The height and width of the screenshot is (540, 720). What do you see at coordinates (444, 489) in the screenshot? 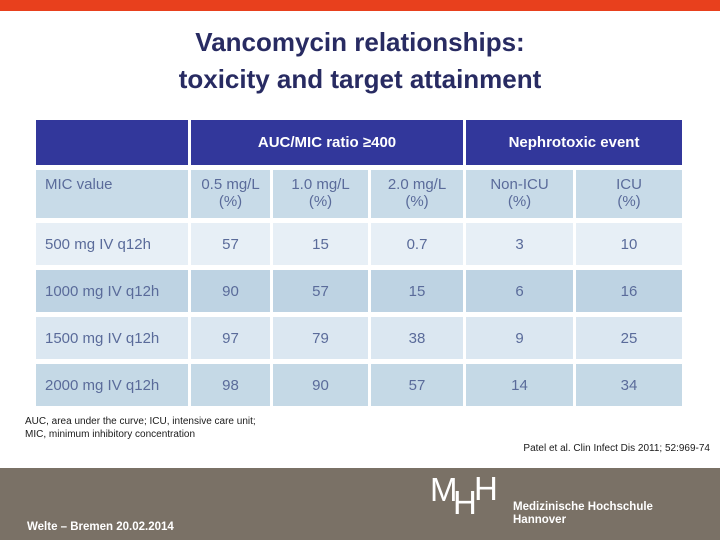
I see `mhh-logo-letter-m: M` at bounding box center [444, 489].